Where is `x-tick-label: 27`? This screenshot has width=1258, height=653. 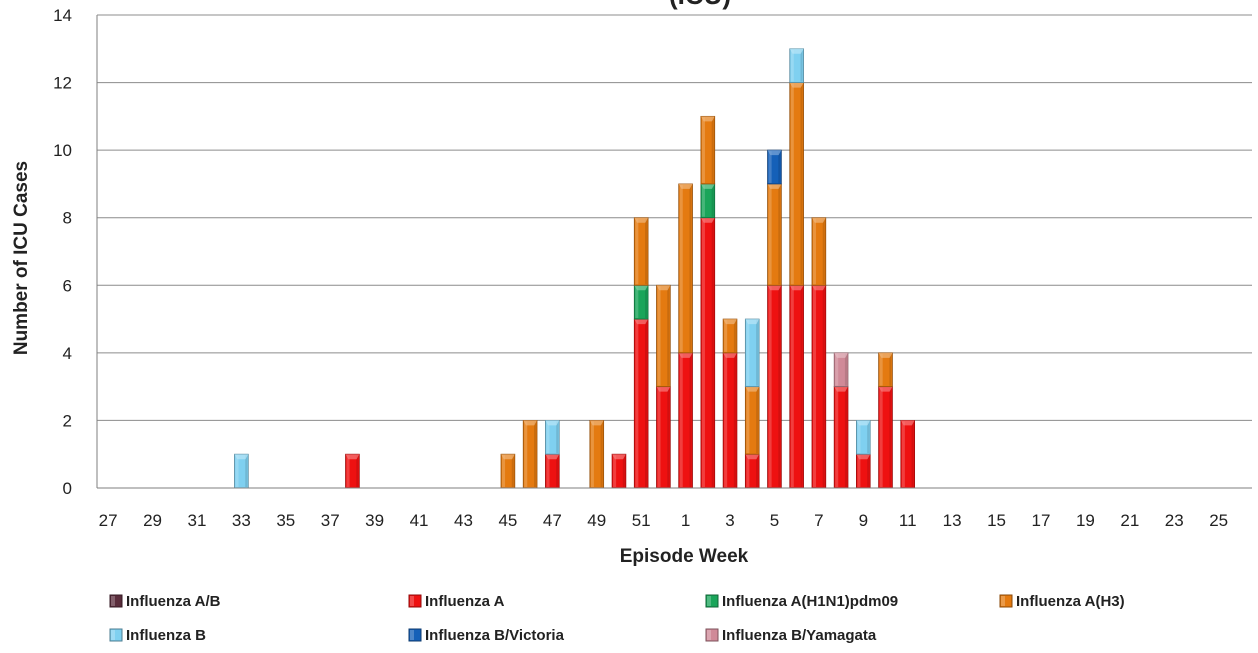
x-tick-label: 27 is located at coordinates (108, 520).